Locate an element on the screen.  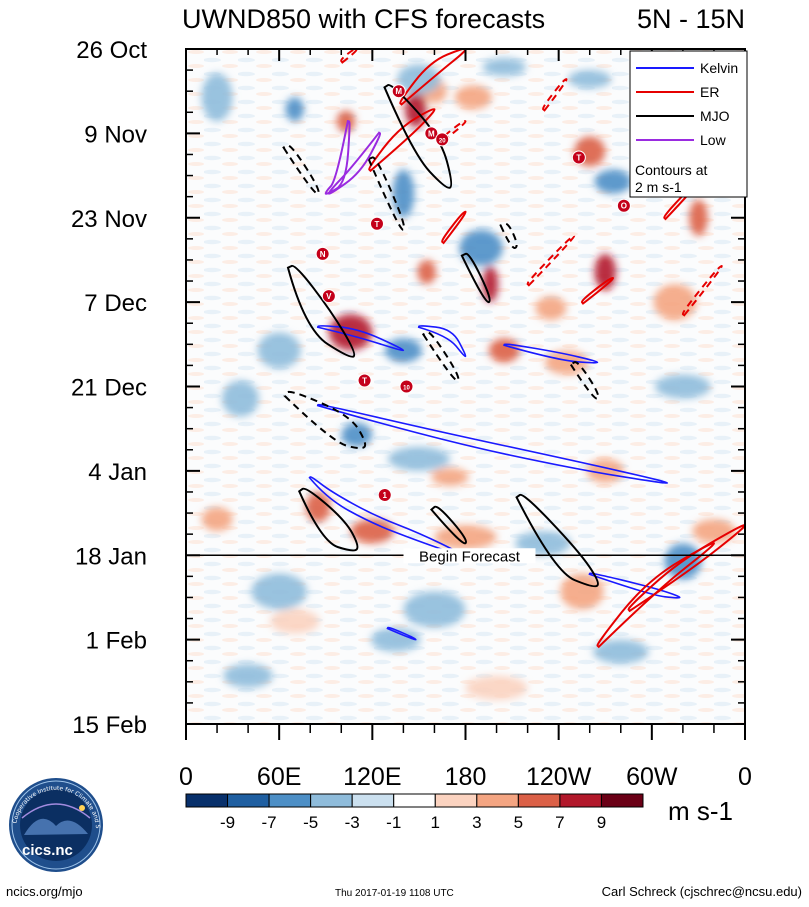
forecast-label-background is located at coordinates (469, 556).